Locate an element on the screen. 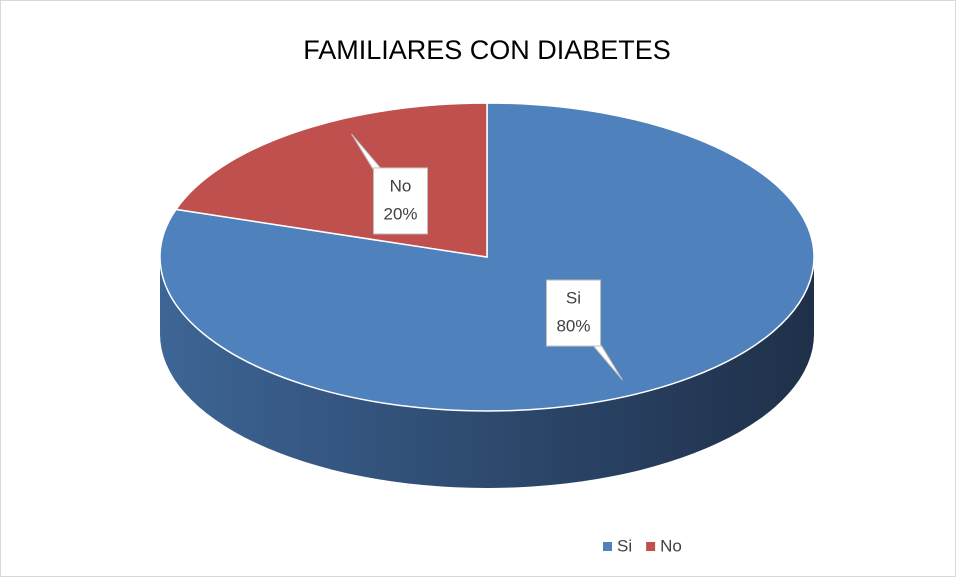 Image resolution: width=956 pixels, height=577 pixels. data-label-value: 80% is located at coordinates (573, 326).